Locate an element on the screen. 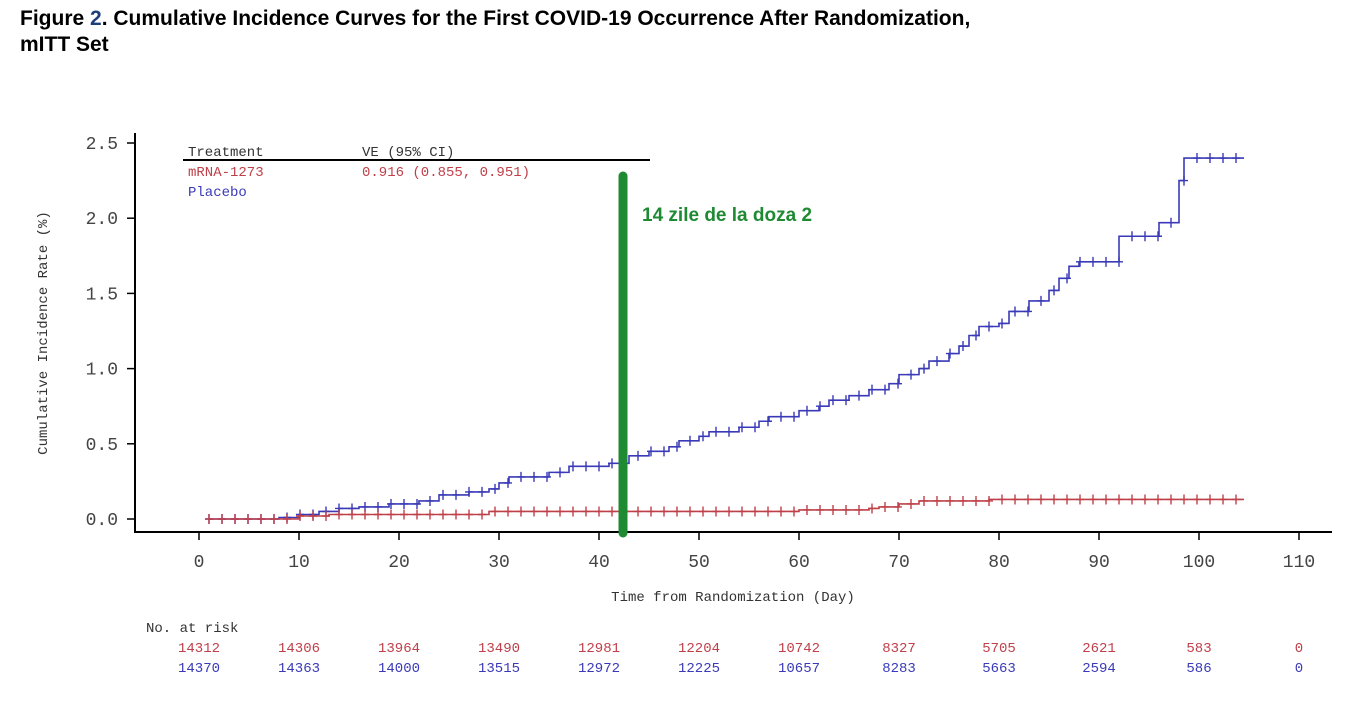 This screenshot has width=1355, height=711. at-risk-placebo-value: 14363 is located at coordinates (299, 669).